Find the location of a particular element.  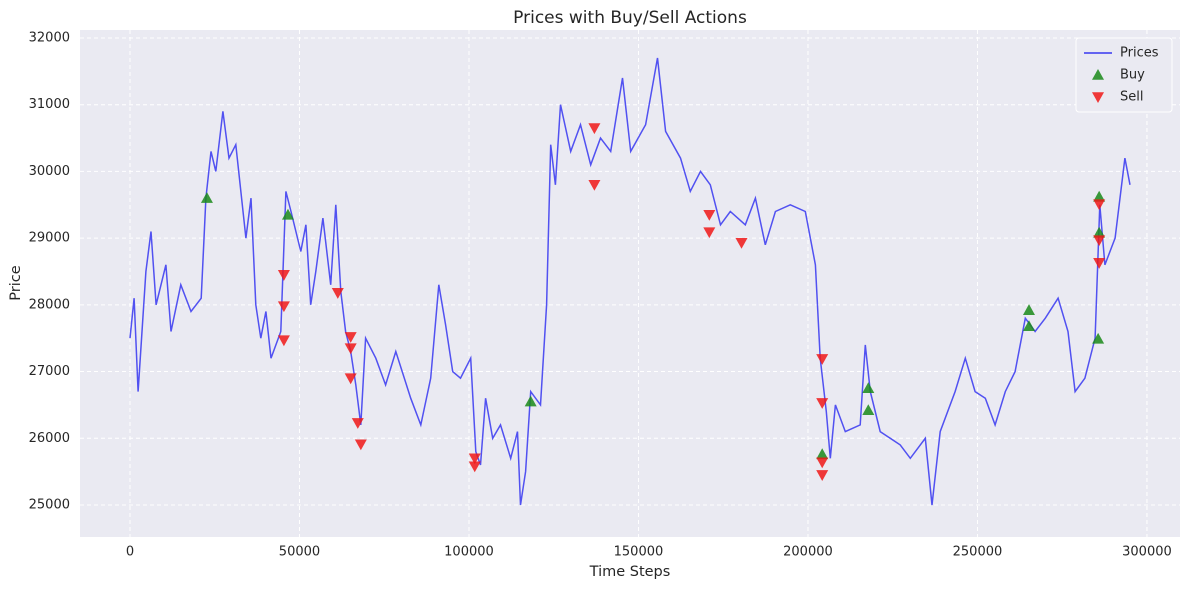

y-axis-label: Price is located at coordinates (16, 282).